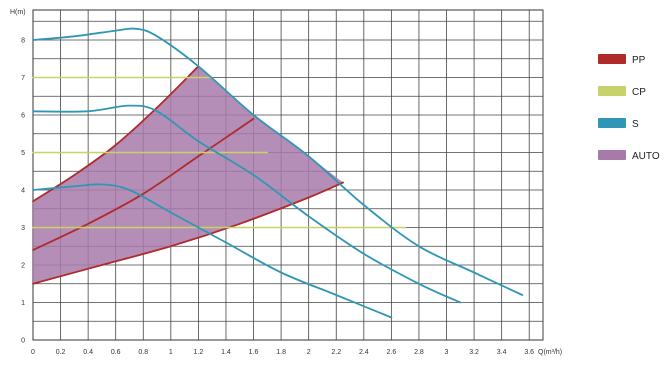 The image size is (672, 365). I want to click on y-tick-label: 1, so click(23, 303).